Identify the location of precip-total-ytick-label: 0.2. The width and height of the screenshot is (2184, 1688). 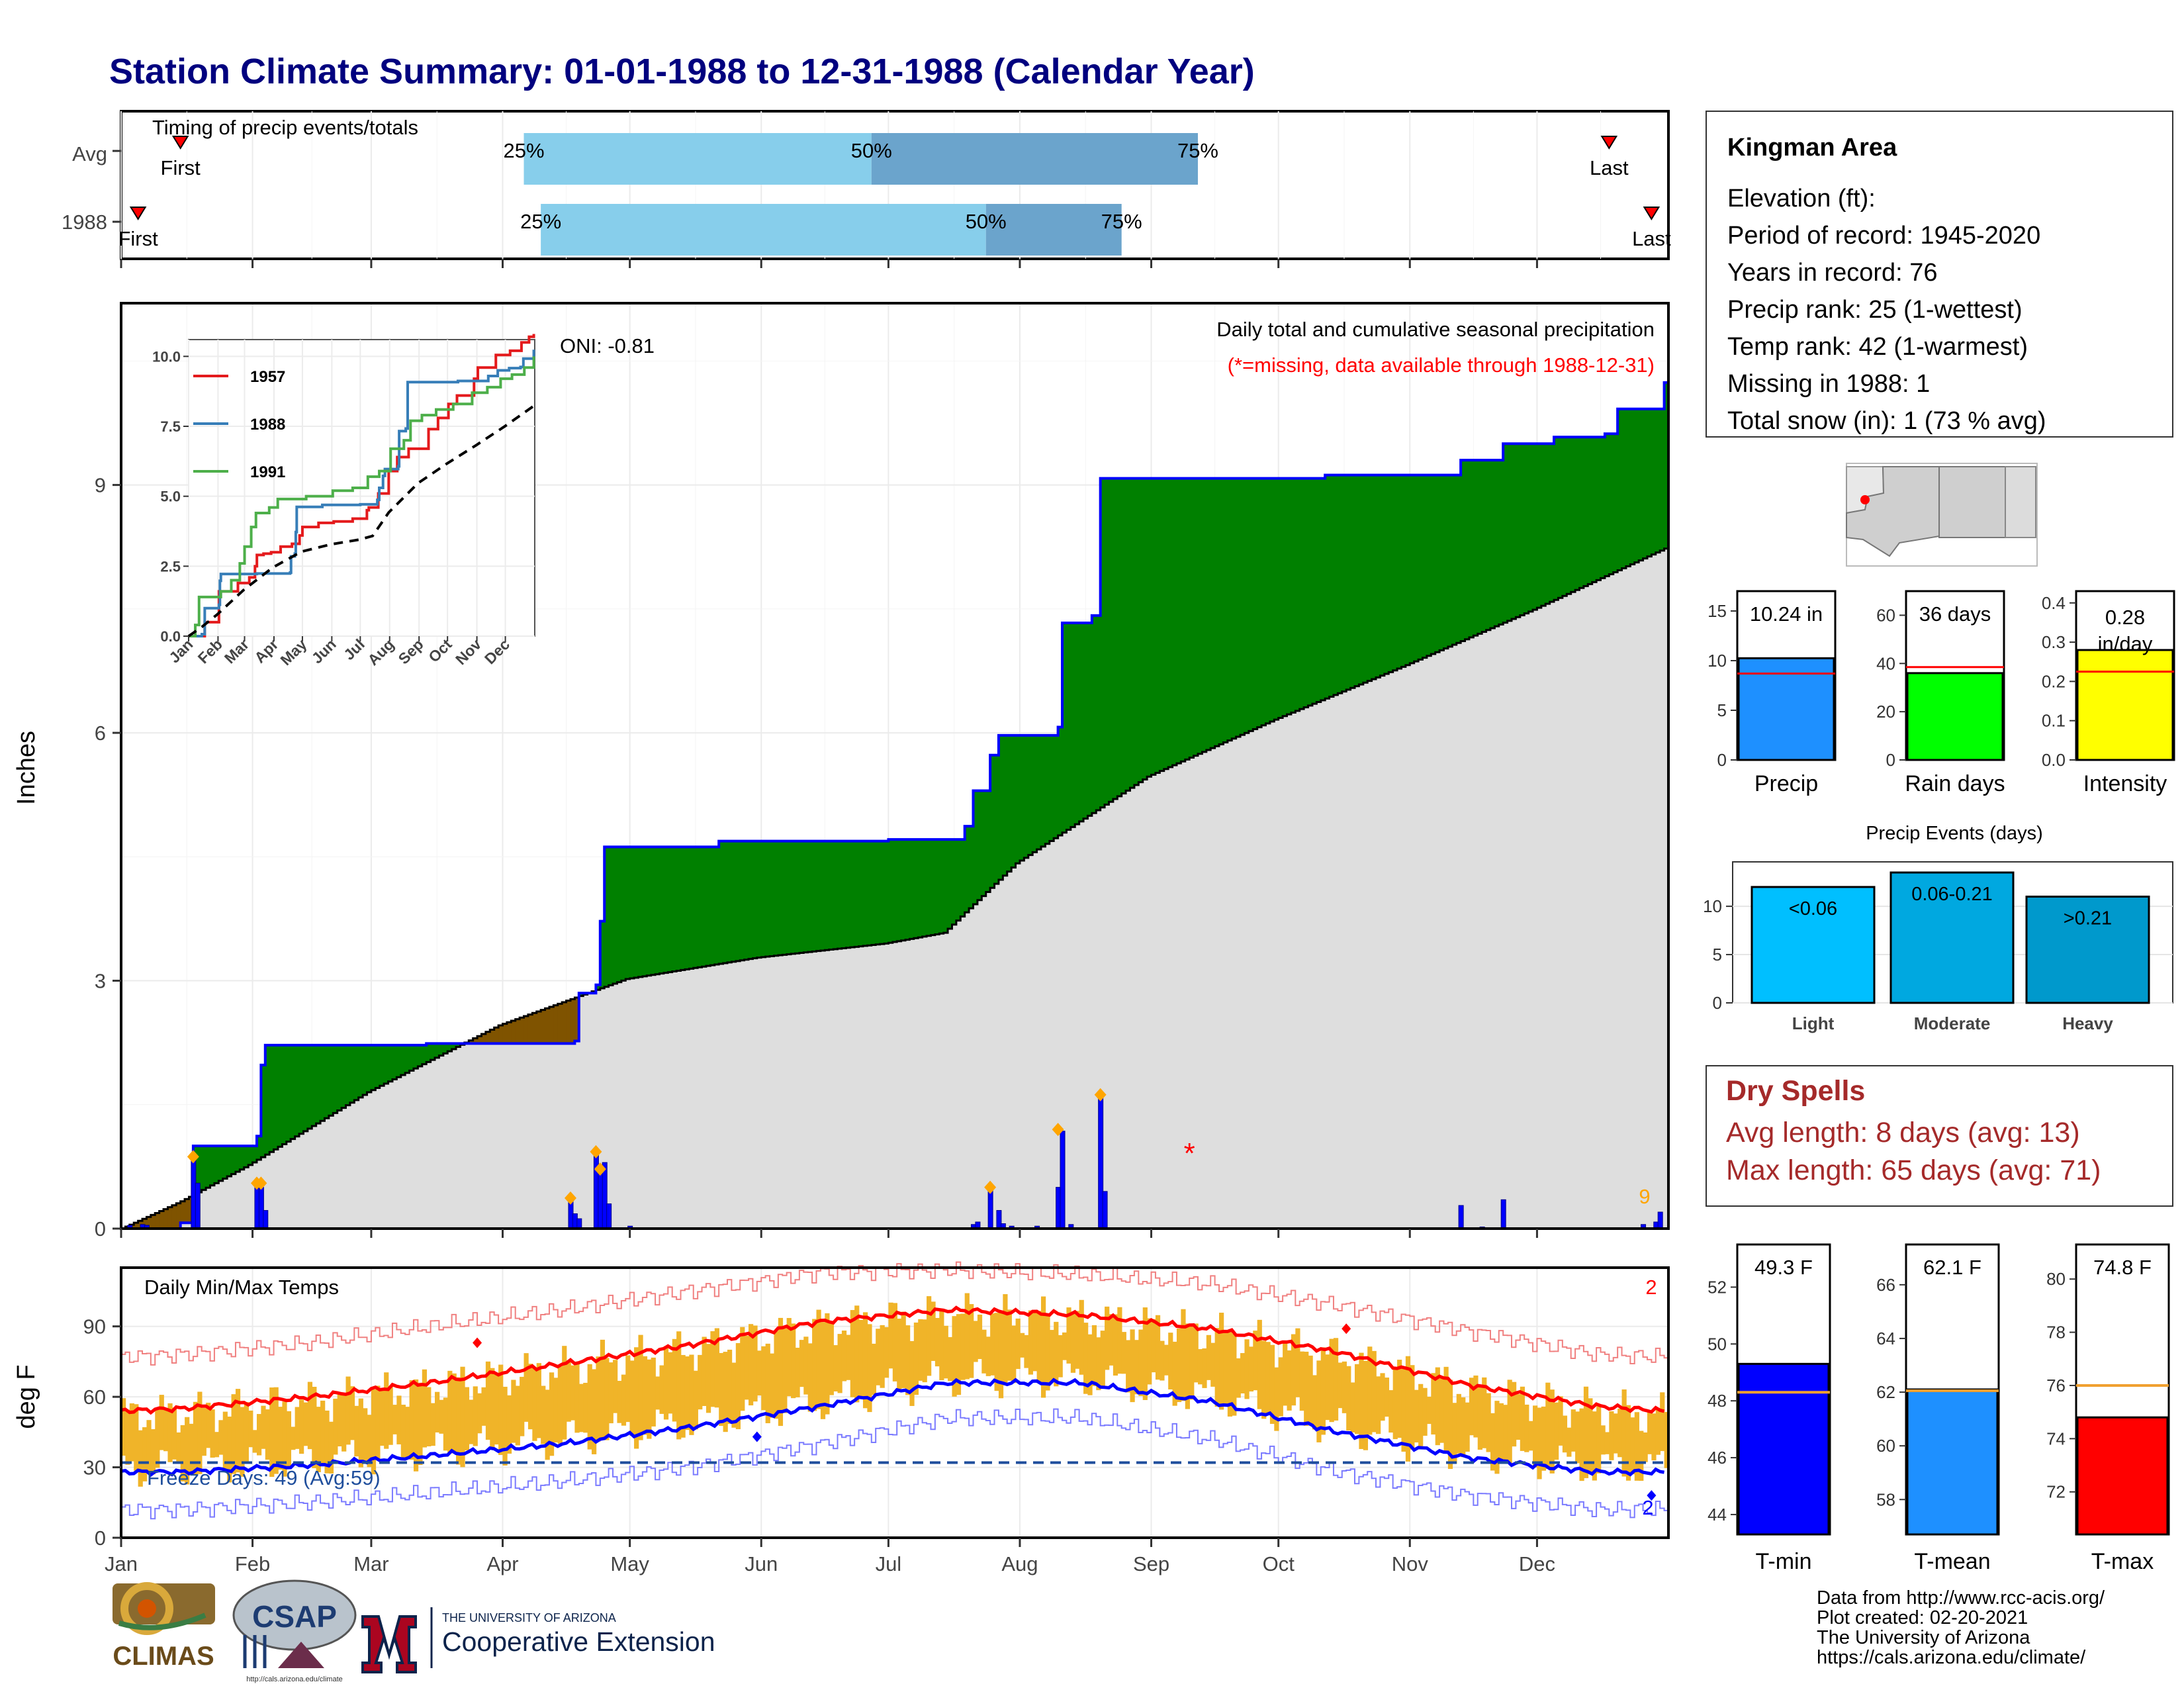
(2054, 681).